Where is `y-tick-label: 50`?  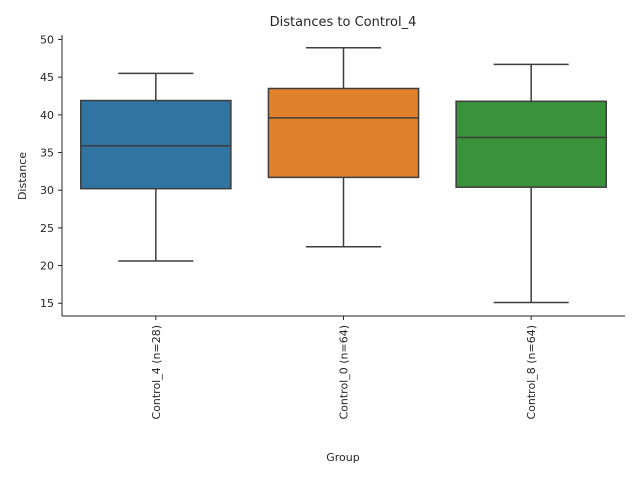
y-tick-label: 50 is located at coordinates (47, 40).